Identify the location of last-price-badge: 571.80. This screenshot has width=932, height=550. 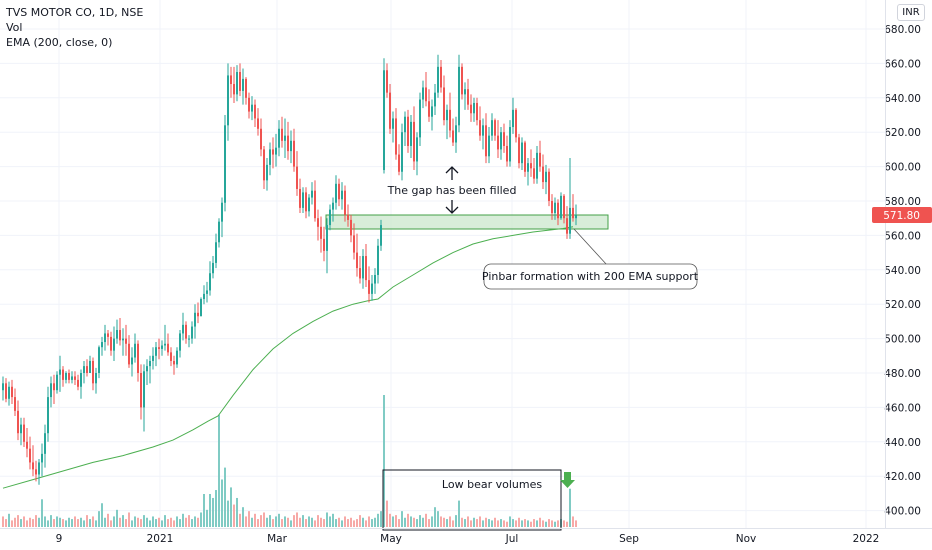
(902, 215).